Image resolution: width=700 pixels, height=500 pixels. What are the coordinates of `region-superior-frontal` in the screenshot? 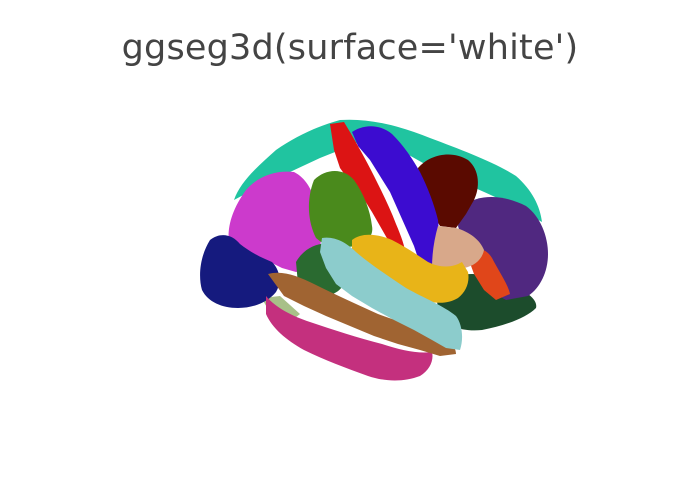 It's located at (388, 170).